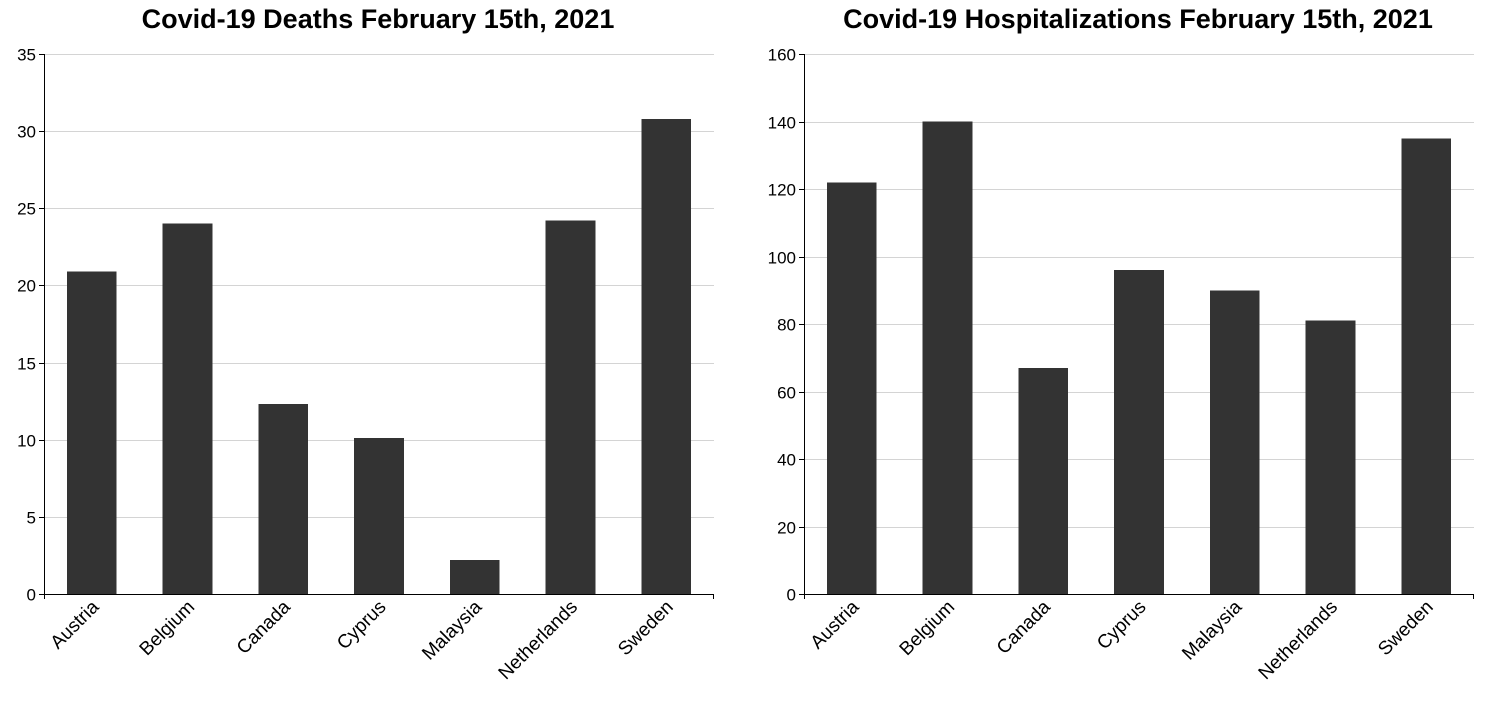 This screenshot has height=713, width=1493. What do you see at coordinates (1121, 625) in the screenshot?
I see `hospitalizations-chart-x-tick-label: Cyprus` at bounding box center [1121, 625].